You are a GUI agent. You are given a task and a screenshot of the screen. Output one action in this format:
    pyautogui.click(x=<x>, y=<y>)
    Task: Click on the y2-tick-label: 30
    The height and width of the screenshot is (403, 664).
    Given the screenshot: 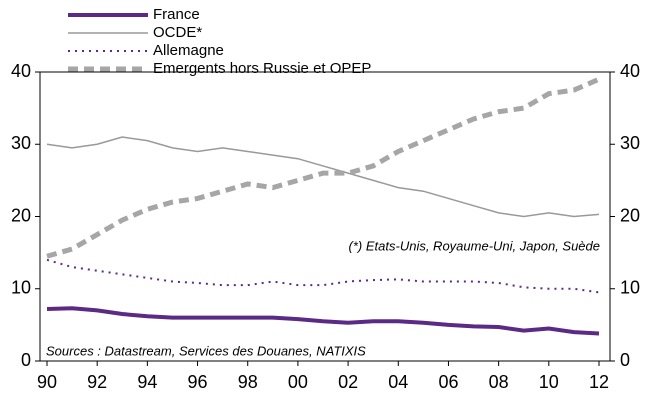 What is the action you would take?
    pyautogui.click(x=630, y=143)
    